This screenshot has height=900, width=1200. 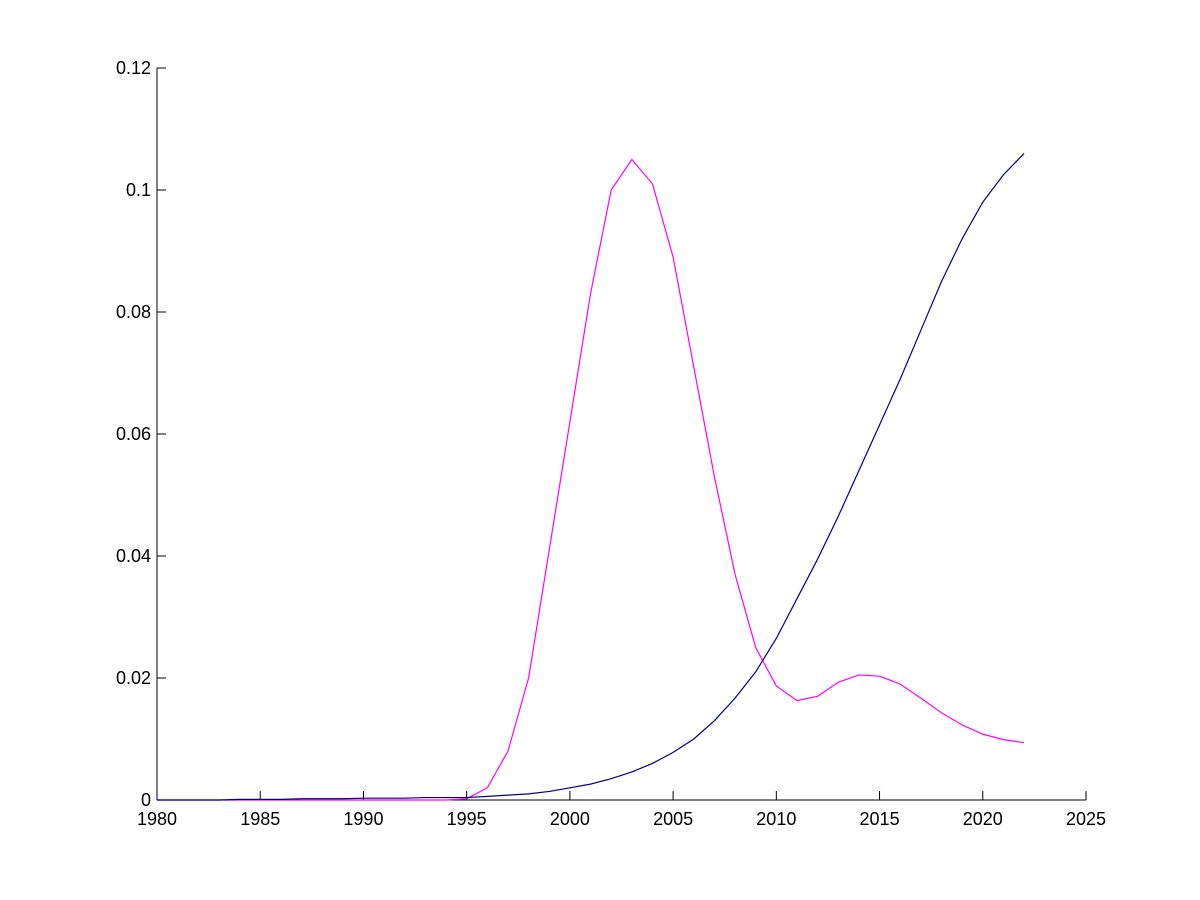 I want to click on y-tick-label: 0.1, so click(x=138, y=190).